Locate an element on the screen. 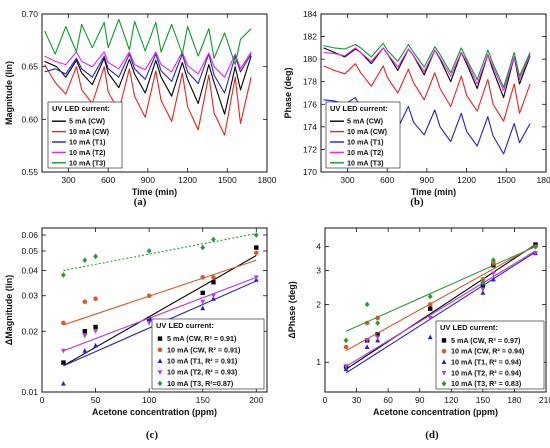 The image size is (550, 448). y-axis-label: ΔMagnitude (lin) is located at coordinates (9, 310).